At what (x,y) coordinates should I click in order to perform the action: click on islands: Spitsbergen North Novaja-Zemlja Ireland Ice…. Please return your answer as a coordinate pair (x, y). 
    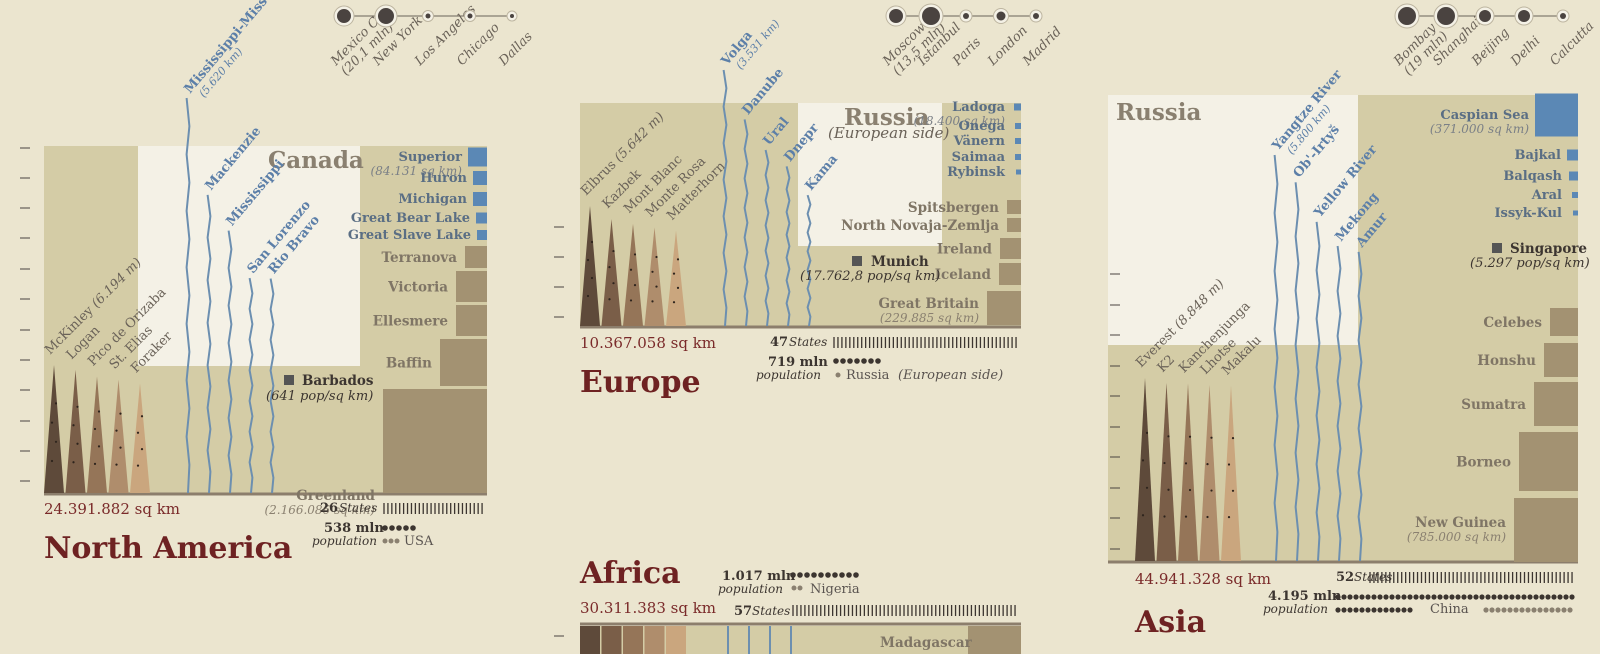
    Looking at the image, I should click on (931, 262).